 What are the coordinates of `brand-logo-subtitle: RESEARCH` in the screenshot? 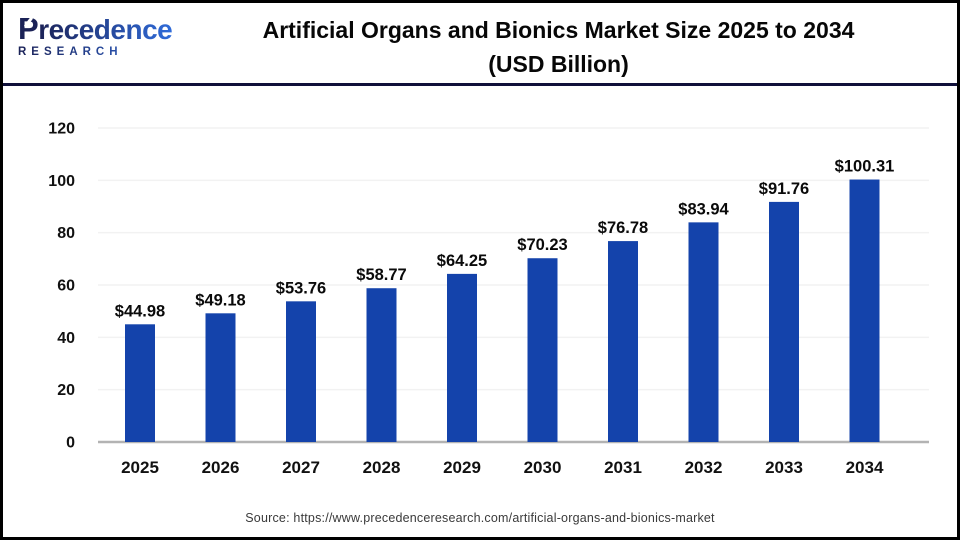 It's located at (93, 52).